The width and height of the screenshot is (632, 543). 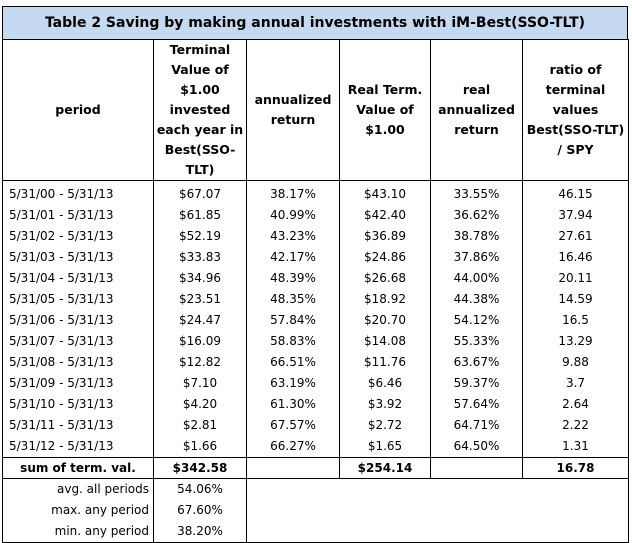 I want to click on stat-label: min. any period, so click(x=78, y=532).